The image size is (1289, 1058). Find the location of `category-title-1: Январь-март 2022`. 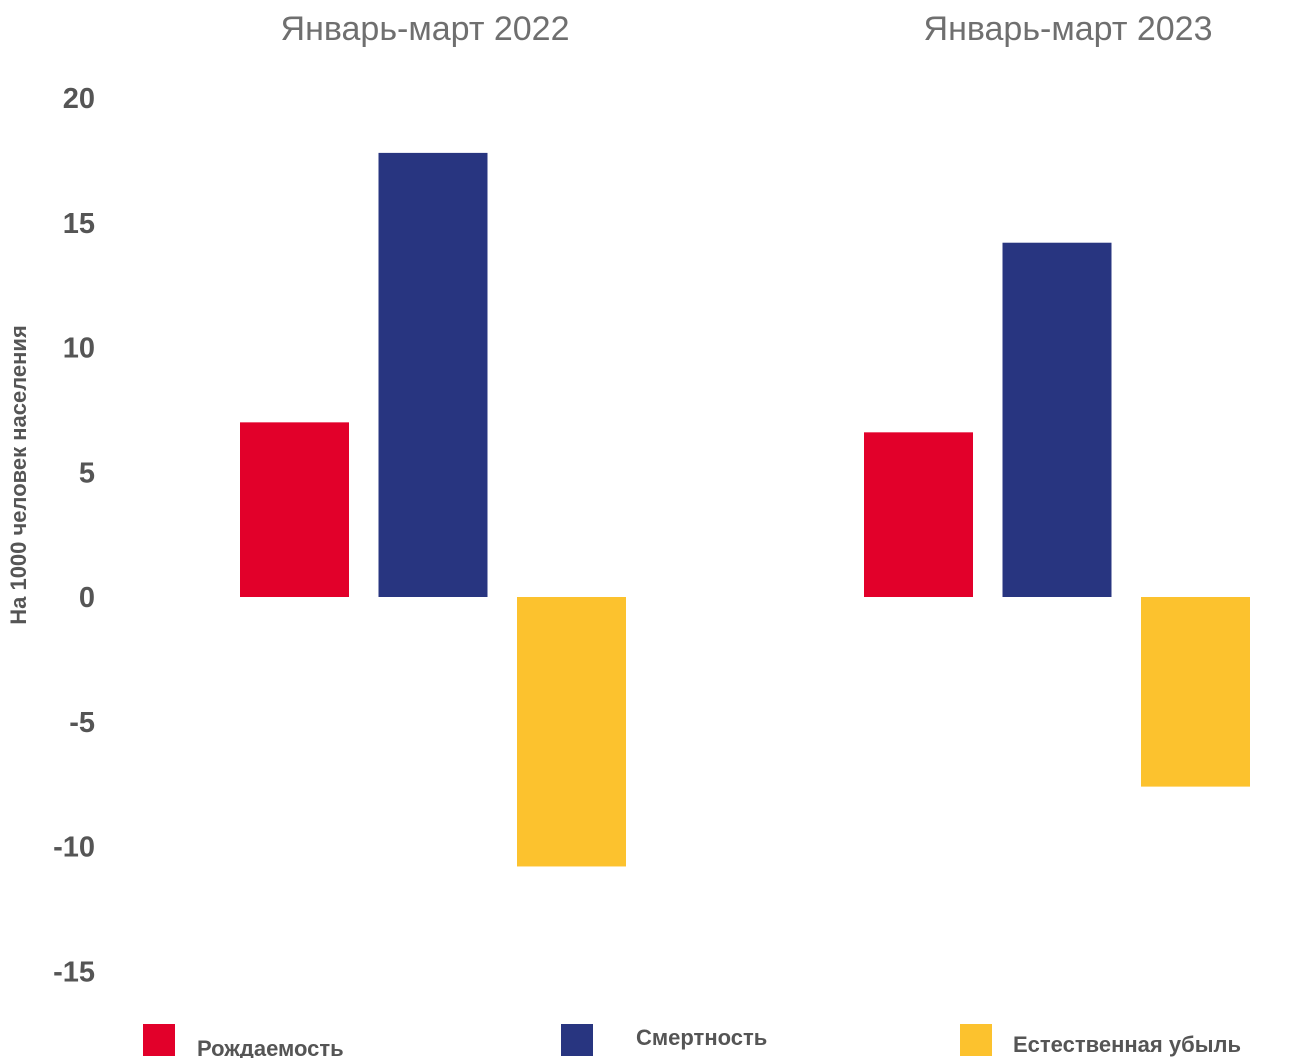

category-title-1: Январь-март 2022 is located at coordinates (425, 29).